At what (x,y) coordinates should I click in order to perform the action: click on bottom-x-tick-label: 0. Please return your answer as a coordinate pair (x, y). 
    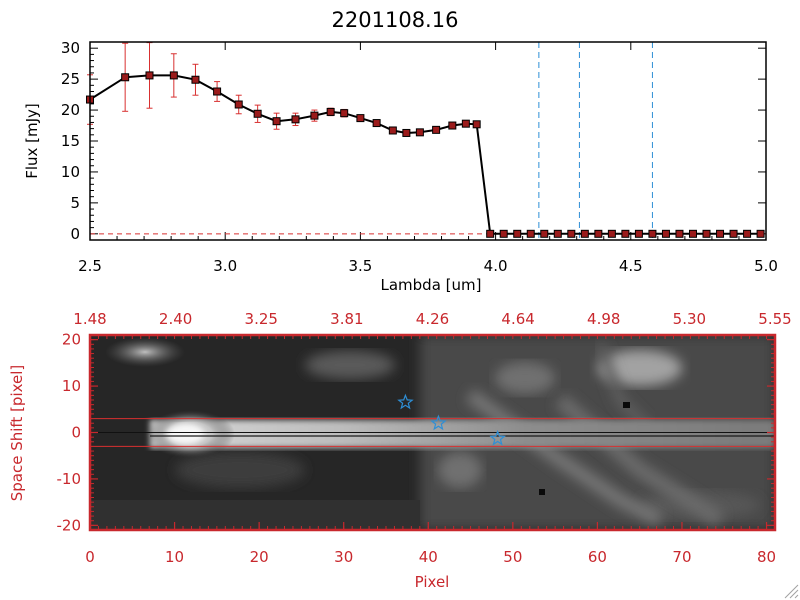
    Looking at the image, I should click on (90, 557).